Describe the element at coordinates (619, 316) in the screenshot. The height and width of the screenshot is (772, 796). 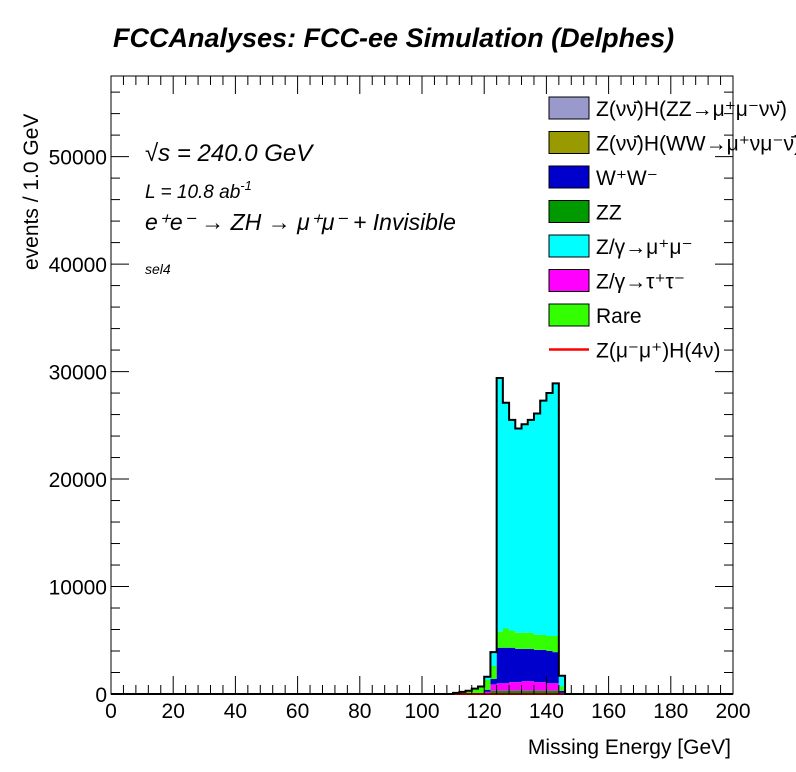
I see `legend-label: Rare` at that location.